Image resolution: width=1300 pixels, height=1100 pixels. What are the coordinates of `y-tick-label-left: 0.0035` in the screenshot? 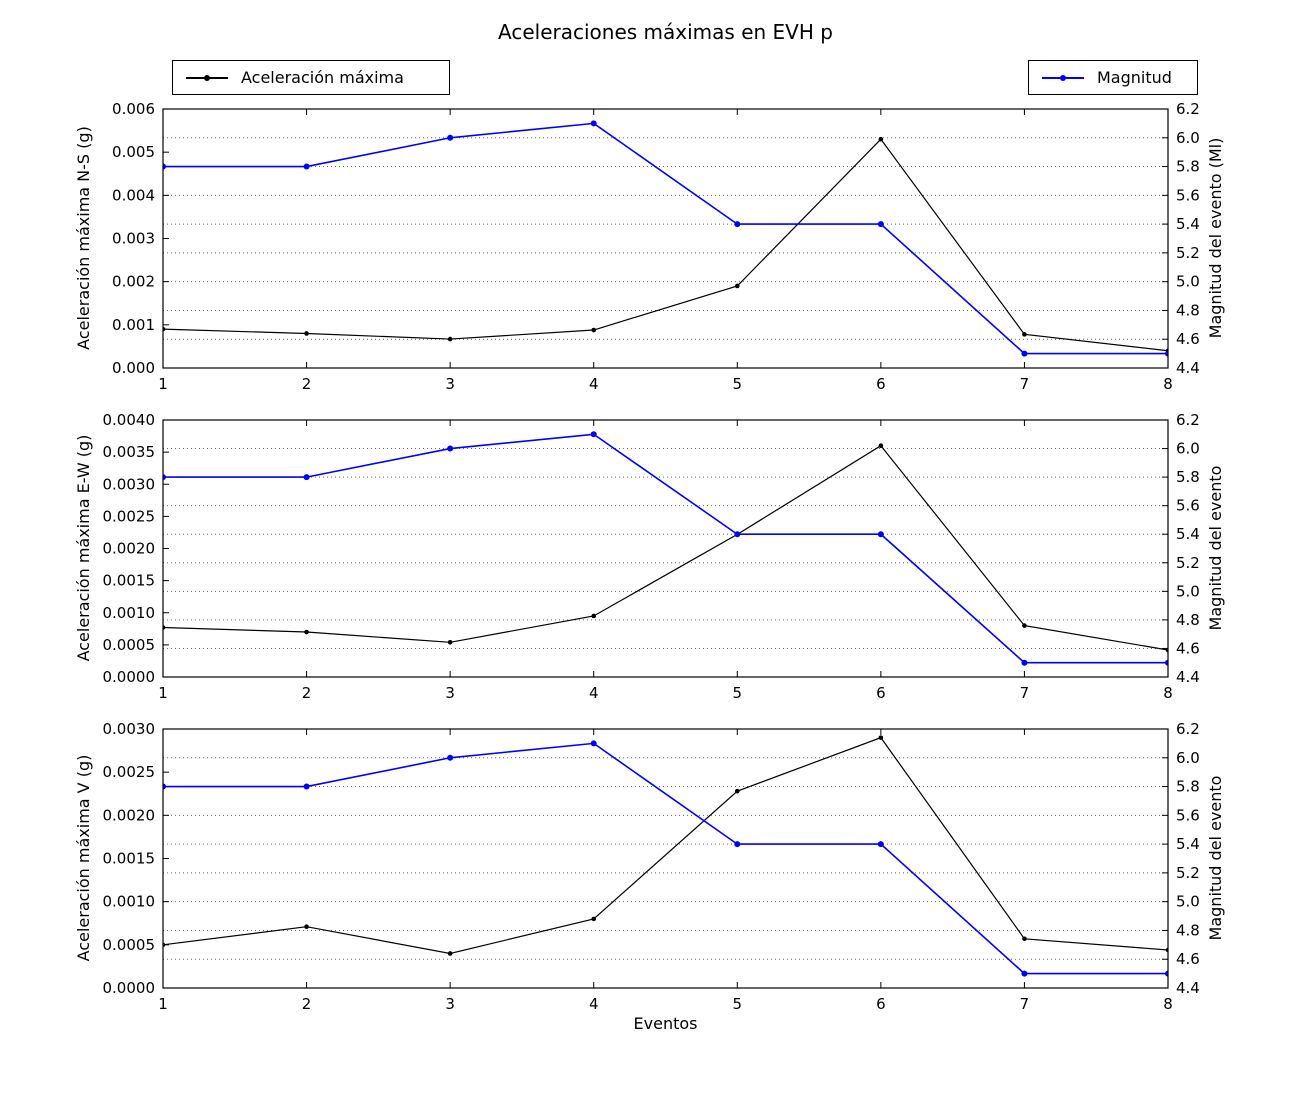 It's located at (129, 452).